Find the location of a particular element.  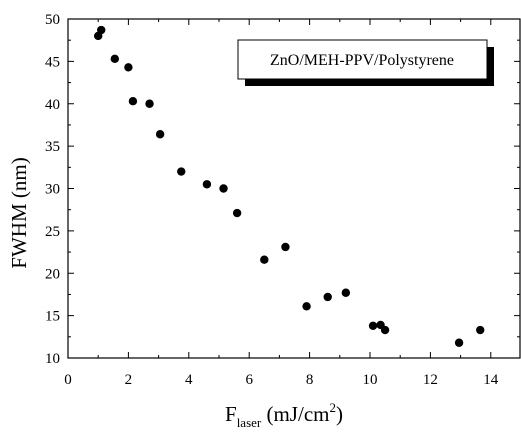

y-tick-label: 45 is located at coordinates (52, 62).